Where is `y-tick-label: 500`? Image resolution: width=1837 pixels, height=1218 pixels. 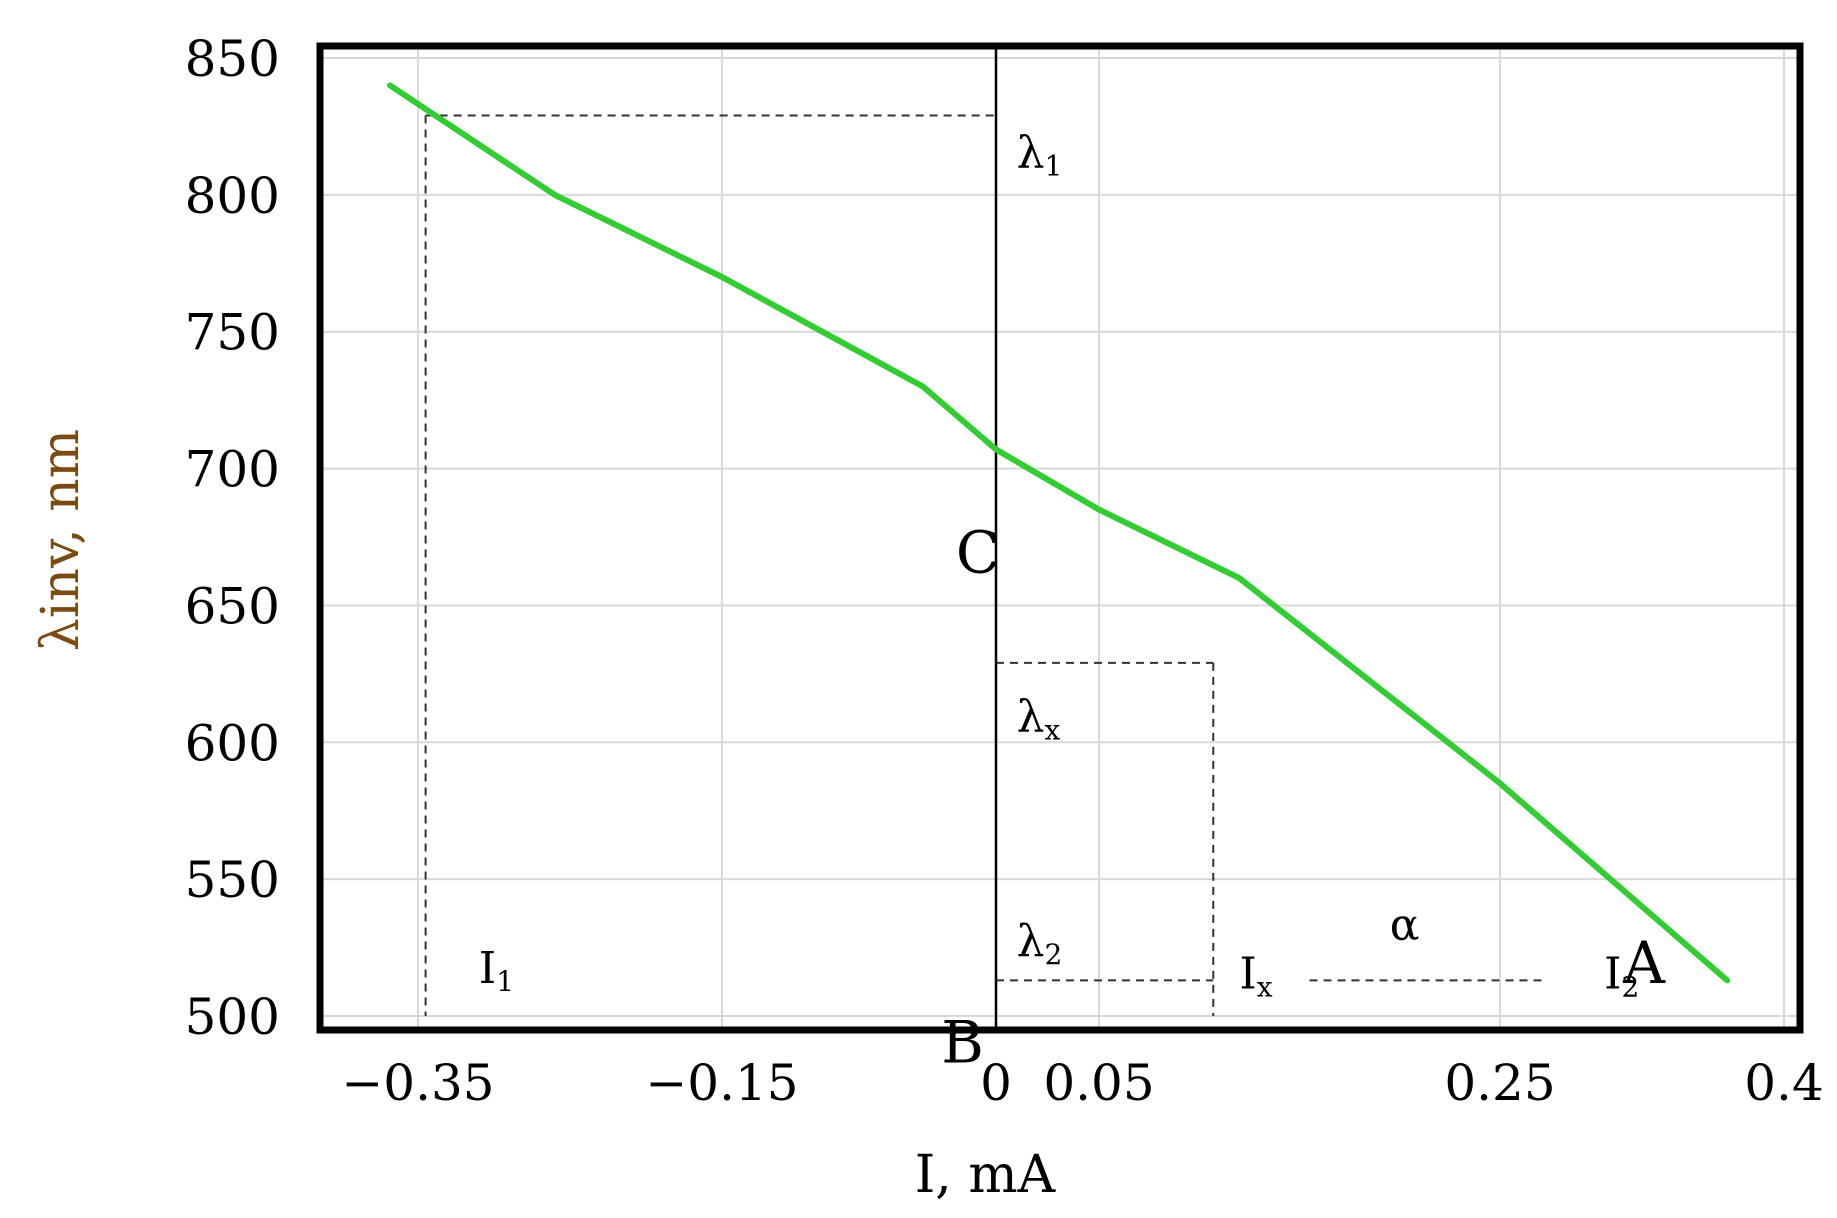 y-tick-label: 500 is located at coordinates (232, 1017).